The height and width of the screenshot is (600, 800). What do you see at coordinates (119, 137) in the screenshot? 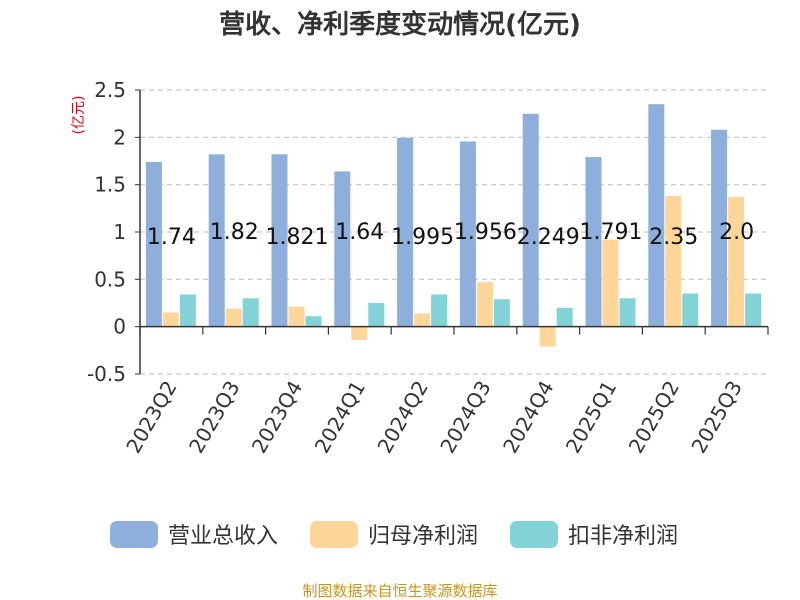
I see `y-tick-label: 2` at bounding box center [119, 137].